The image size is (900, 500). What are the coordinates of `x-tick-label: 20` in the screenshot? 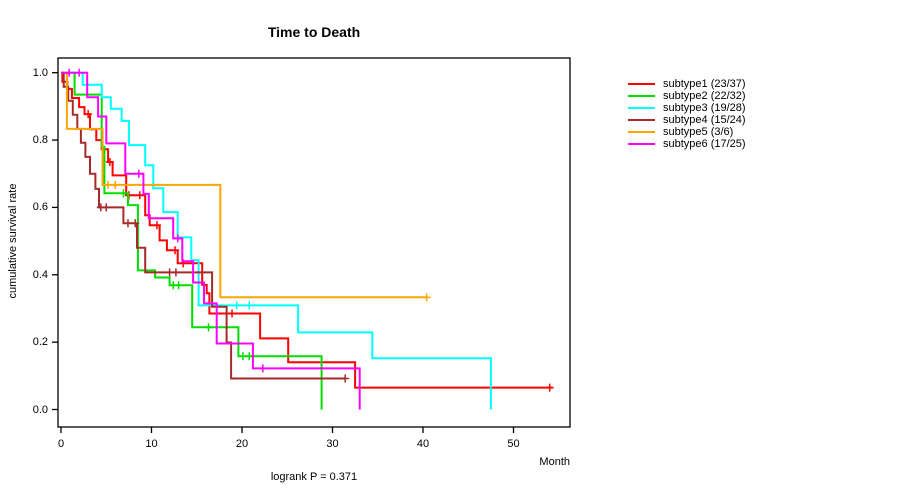 It's located at (242, 444).